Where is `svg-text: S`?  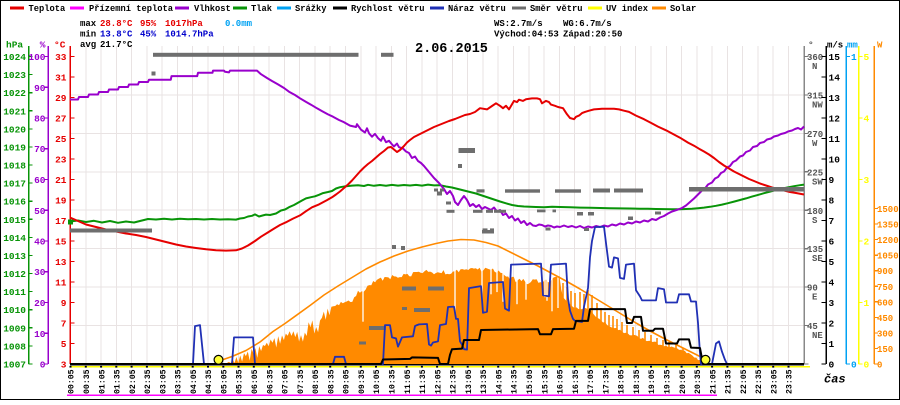 svg-text: S is located at coordinates (815, 221).